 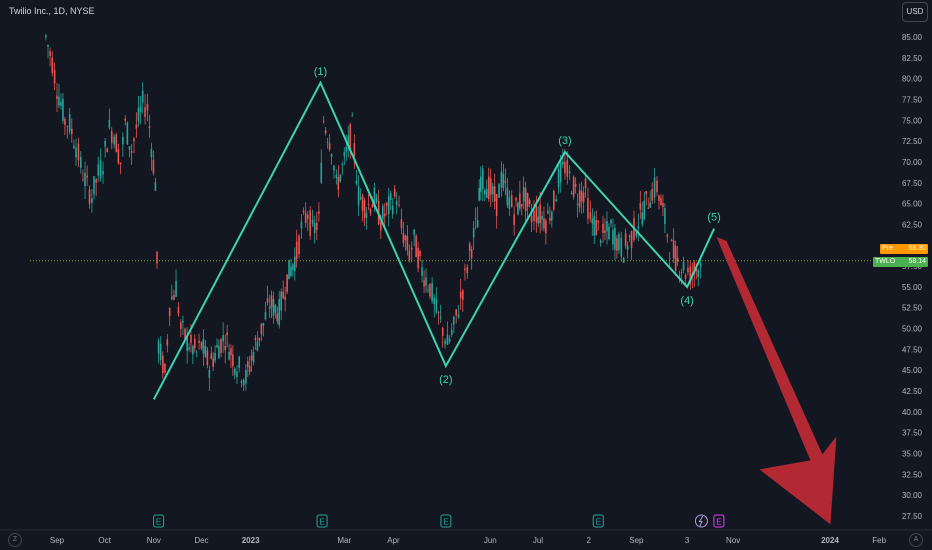 What do you see at coordinates (636, 540) in the screenshot?
I see `x-tick-label: Sep` at bounding box center [636, 540].